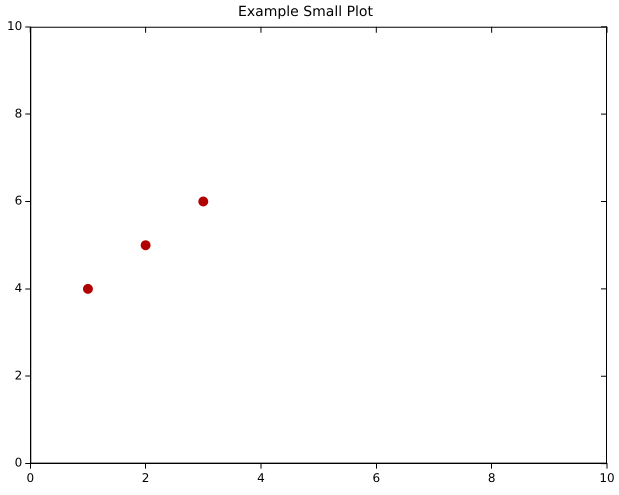  Describe the element at coordinates (18, 113) in the screenshot. I see `y-tick-label: 8` at that location.